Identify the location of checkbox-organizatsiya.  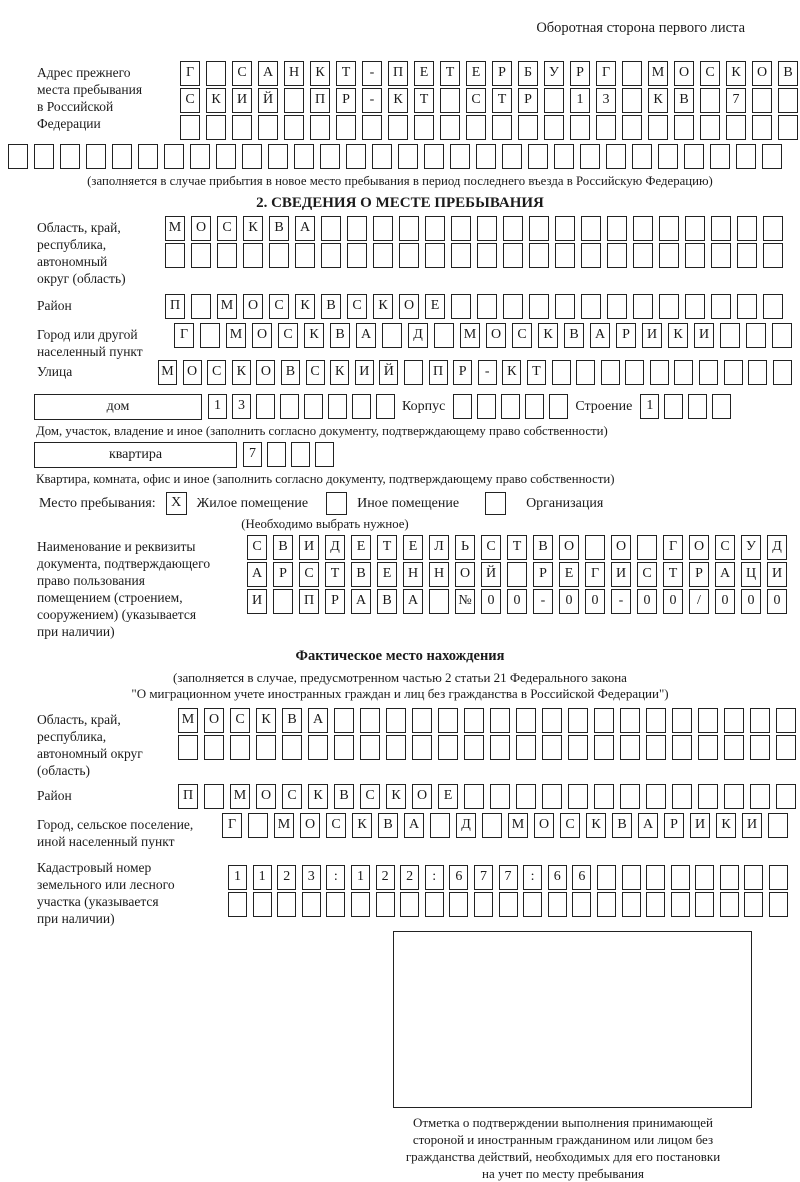
(496, 504).